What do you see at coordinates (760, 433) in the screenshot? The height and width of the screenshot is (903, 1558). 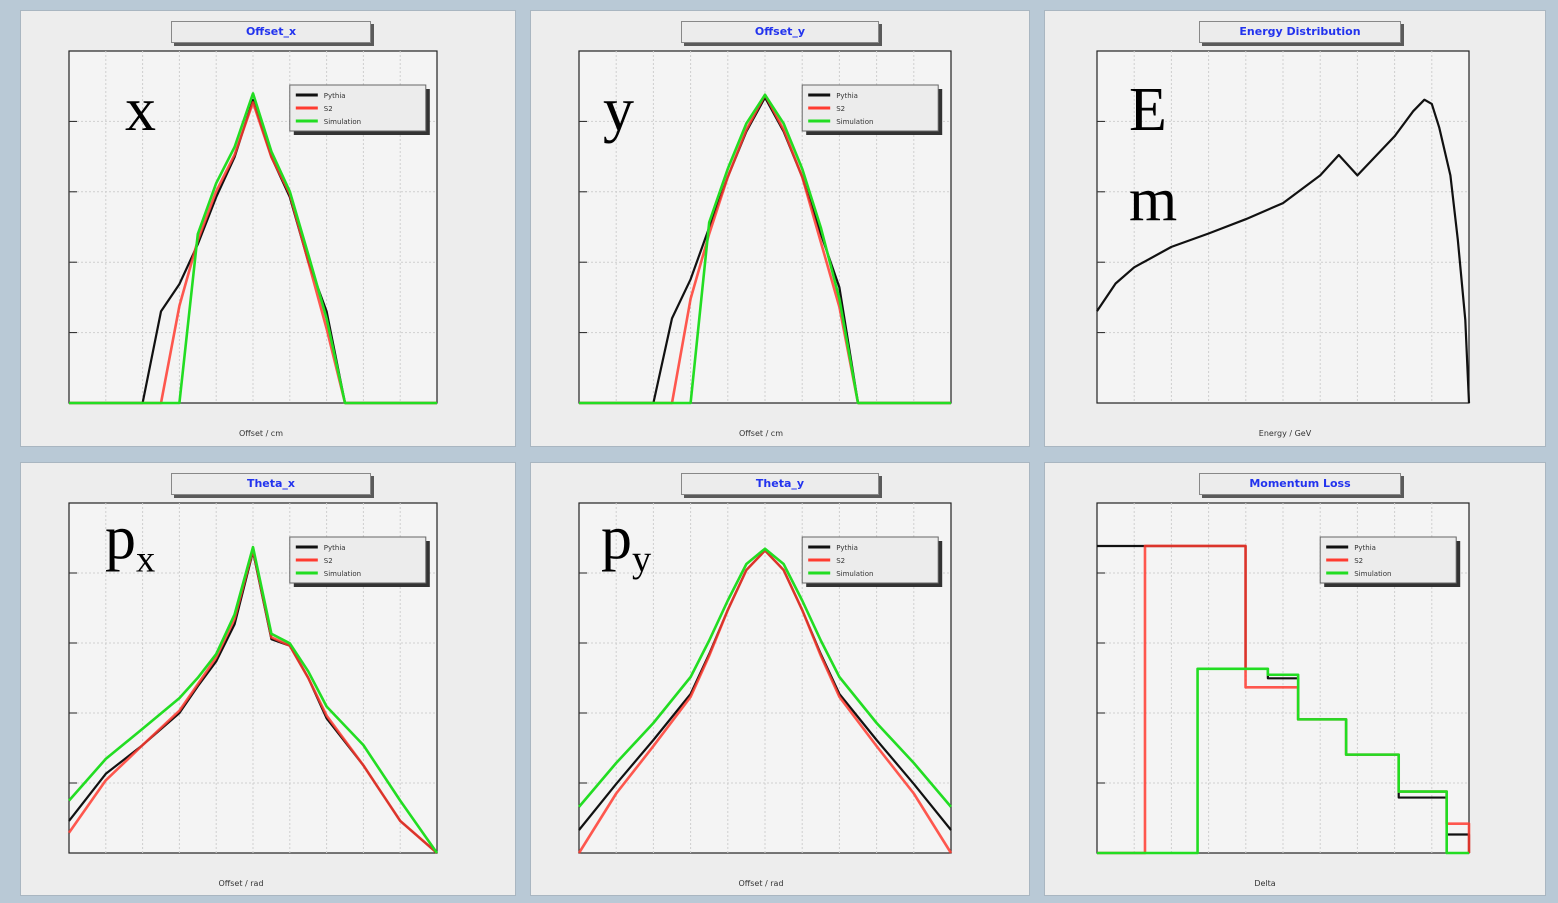 I see `xlabel-offset-y: Offset / cm` at bounding box center [760, 433].